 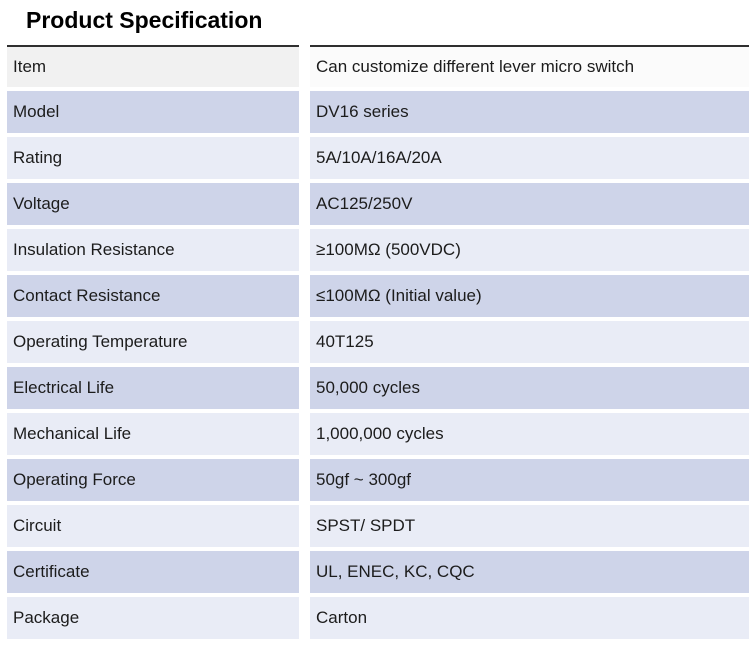 I want to click on spec-value-cell: ≤100MΩ (Initial value), so click(x=529, y=296).